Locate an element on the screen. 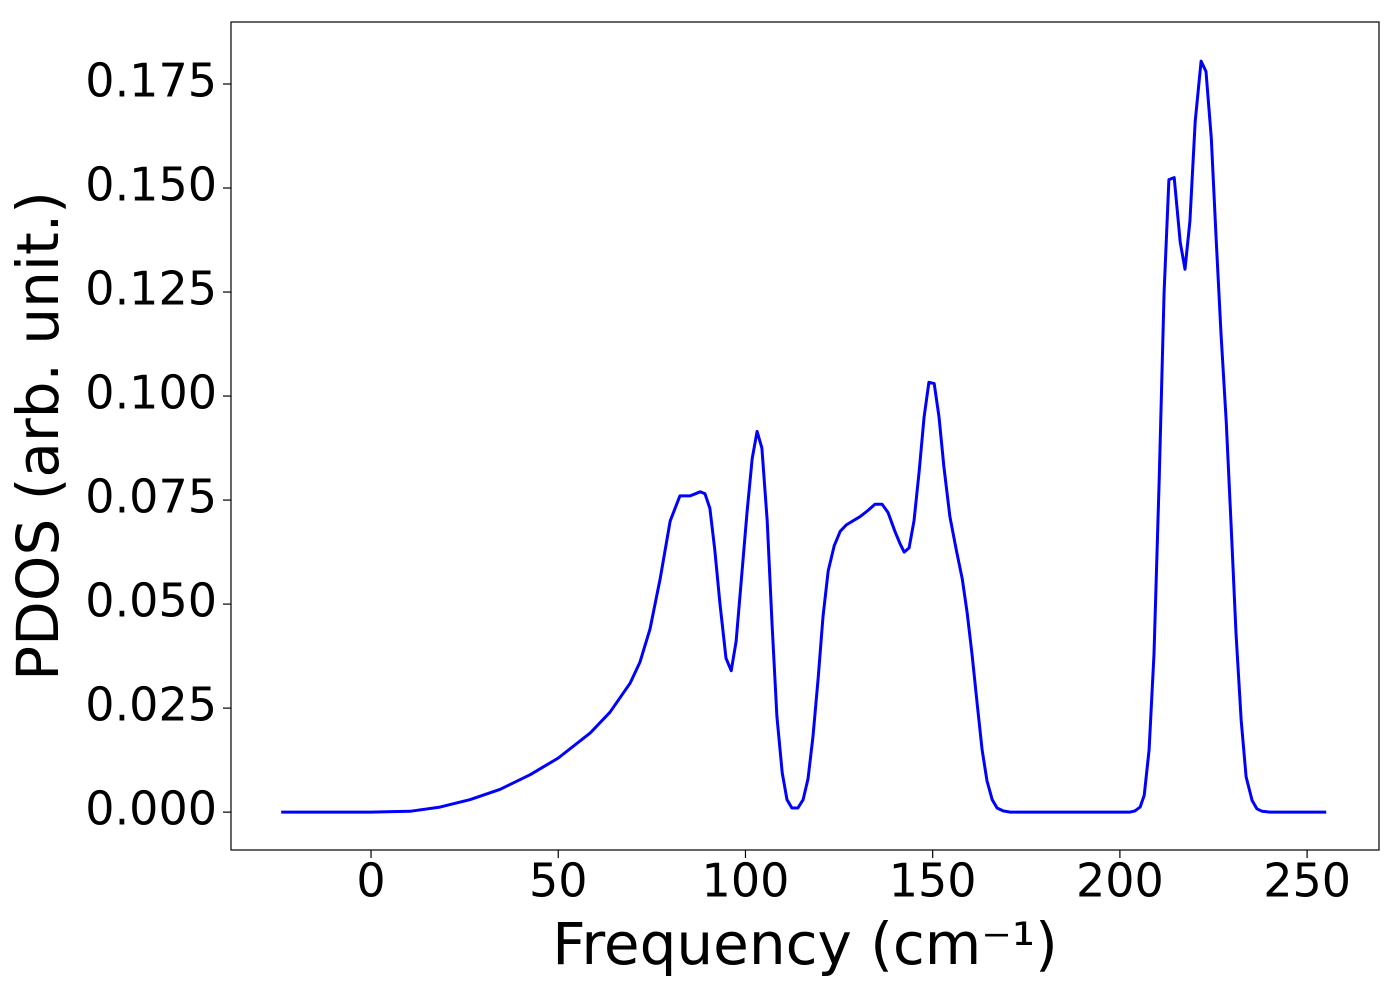 The width and height of the screenshot is (1400, 1000). x-tick-label: 250 is located at coordinates (1307, 881).